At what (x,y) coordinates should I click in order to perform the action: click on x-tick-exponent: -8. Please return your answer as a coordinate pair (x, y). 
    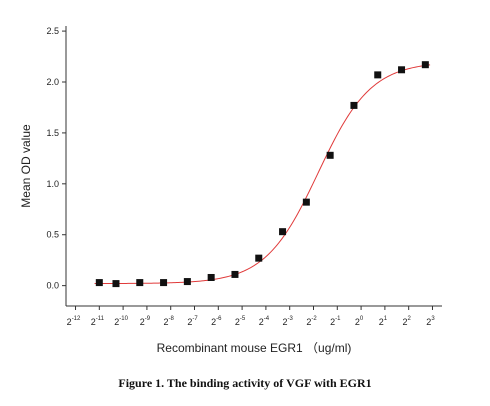
    Looking at the image, I should click on (172, 319).